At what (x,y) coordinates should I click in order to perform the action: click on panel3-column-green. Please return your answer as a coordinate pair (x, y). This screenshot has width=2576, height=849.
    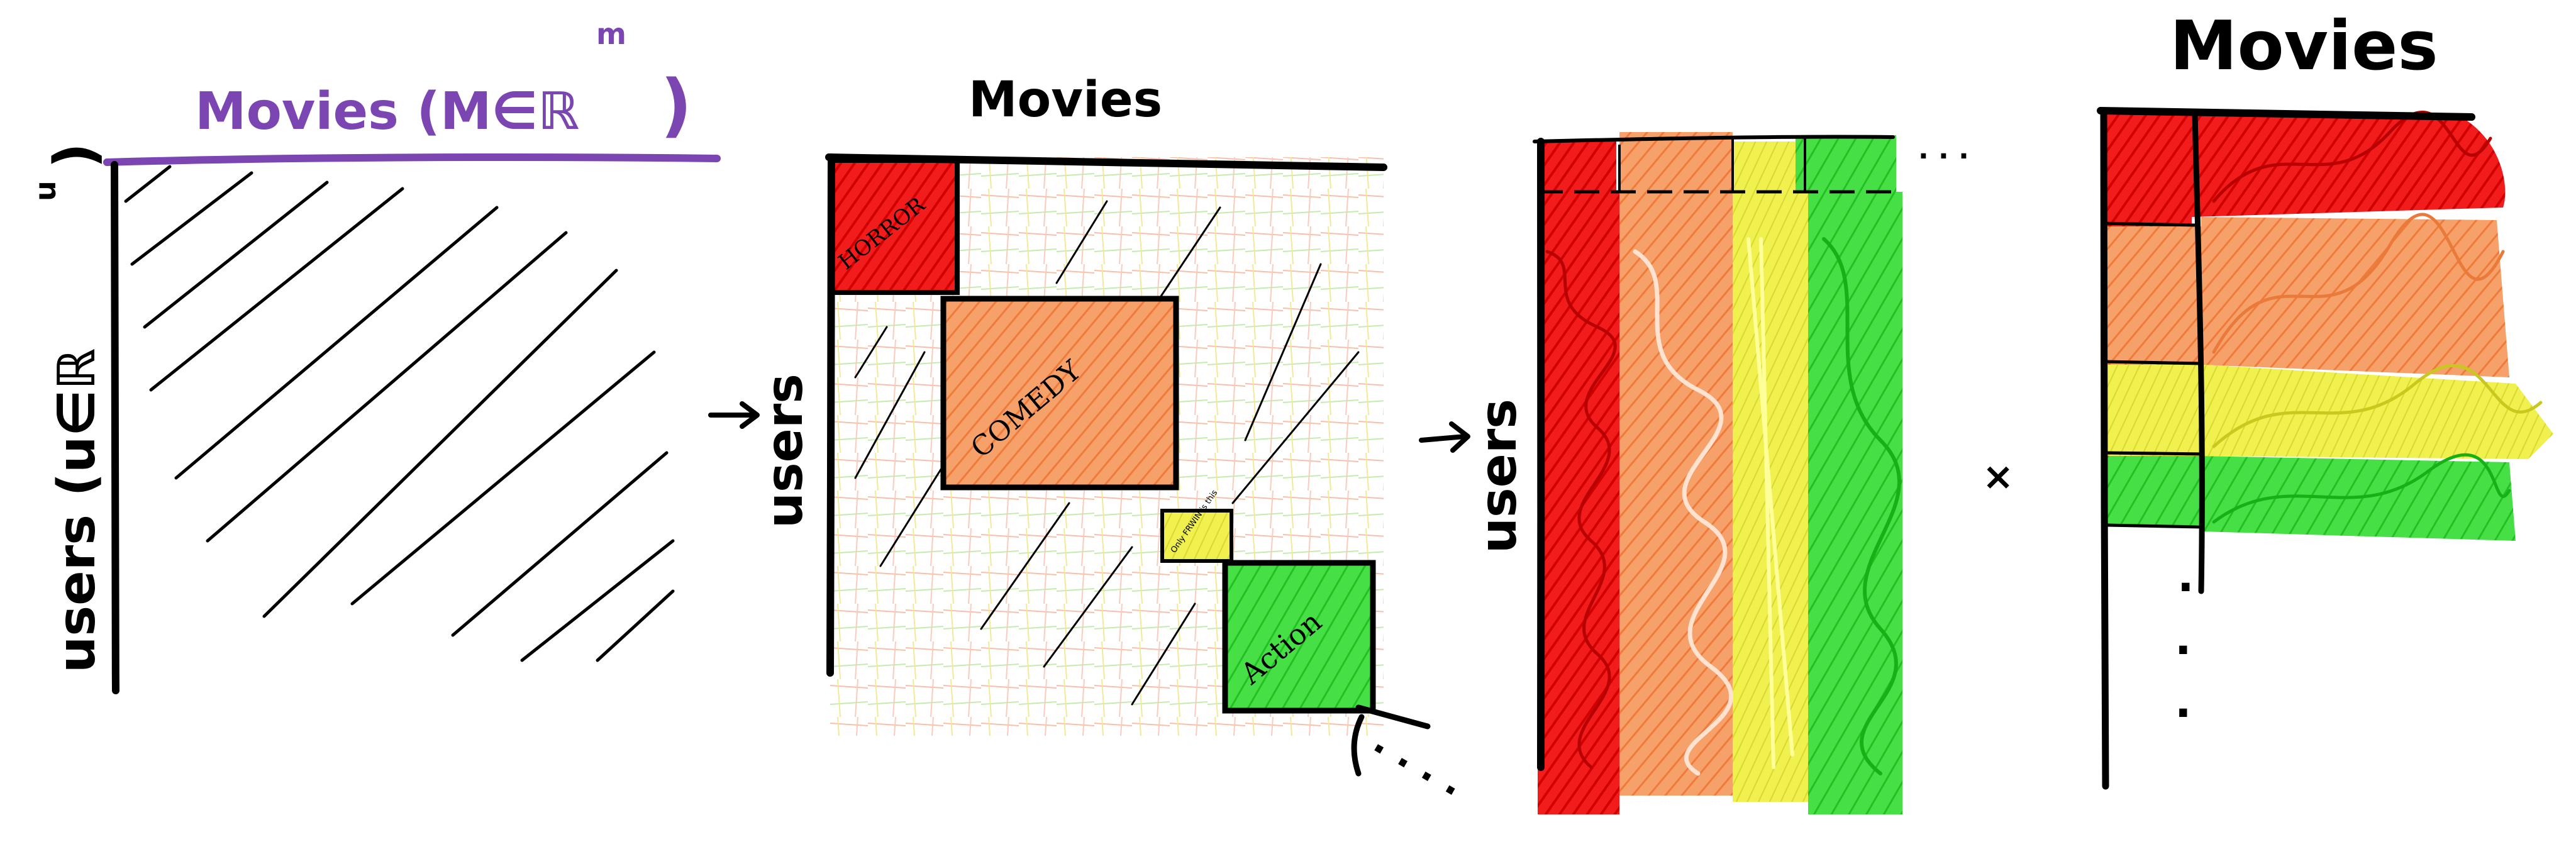
    Looking at the image, I should click on (1855, 503).